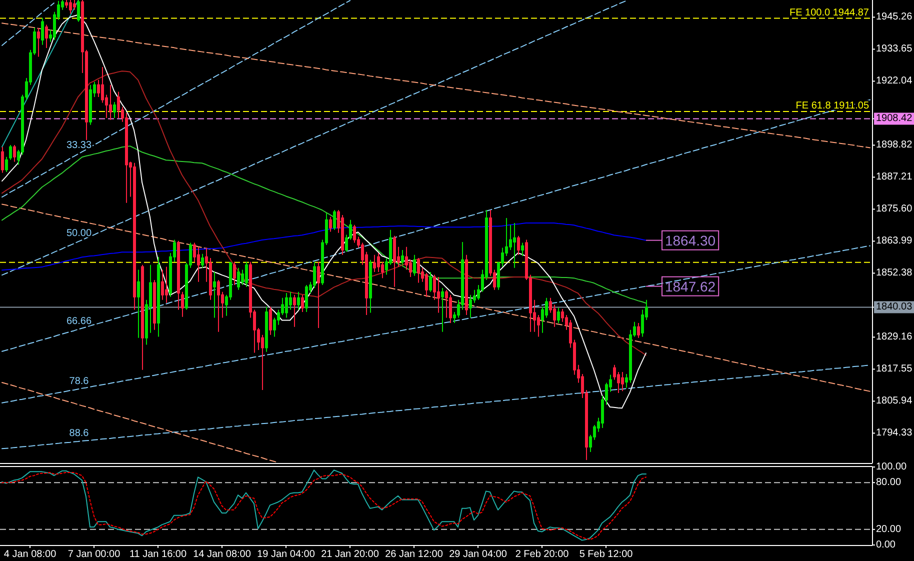 The image size is (914, 561). Describe the element at coordinates (894, 49) in the screenshot. I see `y-tick-label: 1933.65` at that location.